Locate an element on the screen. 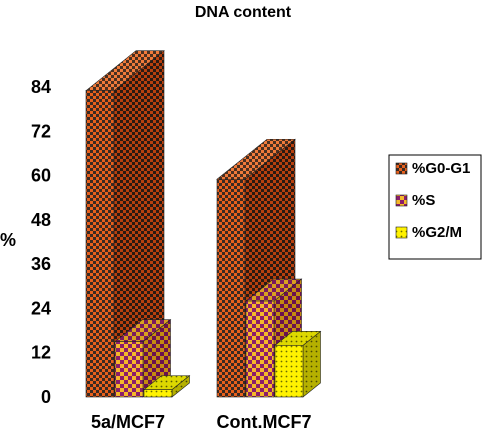  y-tick-label: 48 is located at coordinates (41, 220).